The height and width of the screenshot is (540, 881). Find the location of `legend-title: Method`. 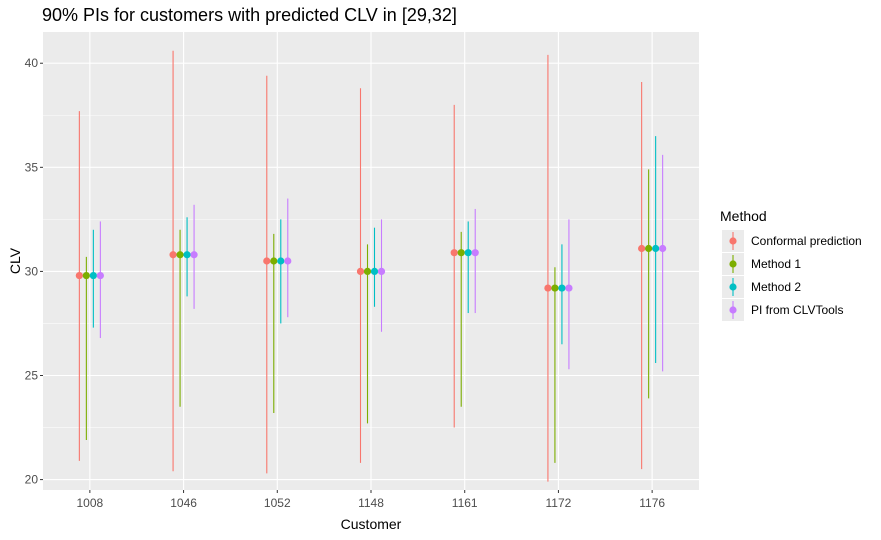

legend-title: Method is located at coordinates (743, 216).